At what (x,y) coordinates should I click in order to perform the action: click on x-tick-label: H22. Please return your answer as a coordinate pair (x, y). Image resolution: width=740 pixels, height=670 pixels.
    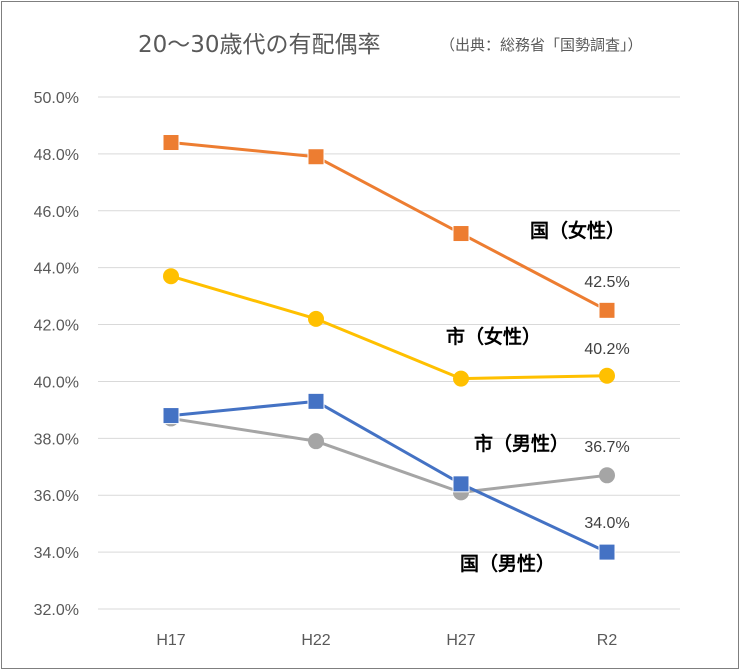
    Looking at the image, I should click on (315, 640).